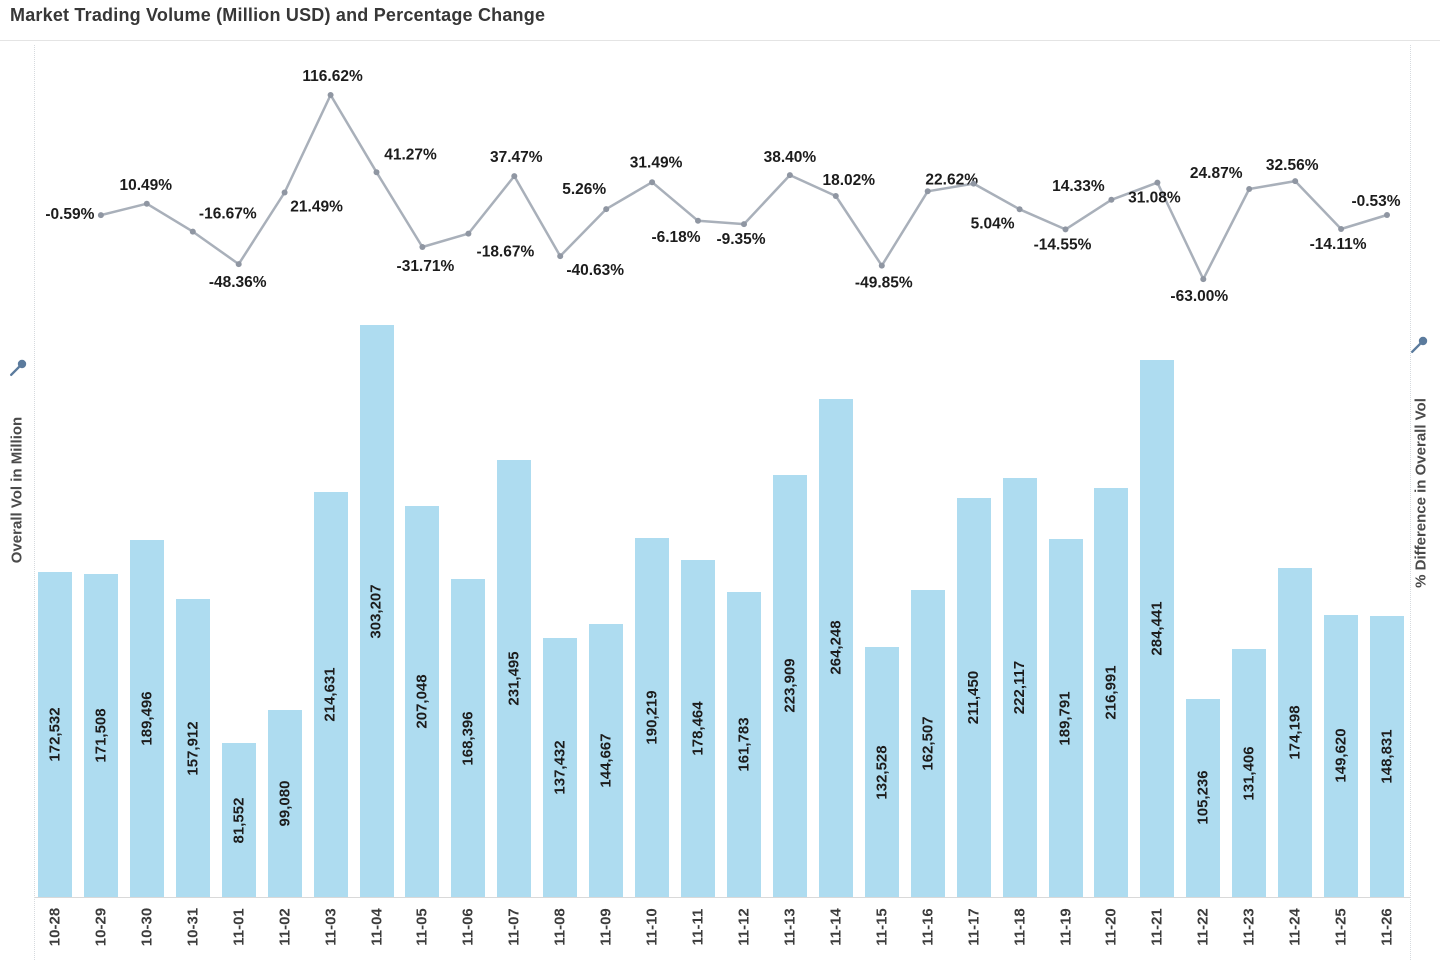 The height and width of the screenshot is (967, 1440). Describe the element at coordinates (1249, 927) in the screenshot. I see `x-tick-label: 11-23` at that location.